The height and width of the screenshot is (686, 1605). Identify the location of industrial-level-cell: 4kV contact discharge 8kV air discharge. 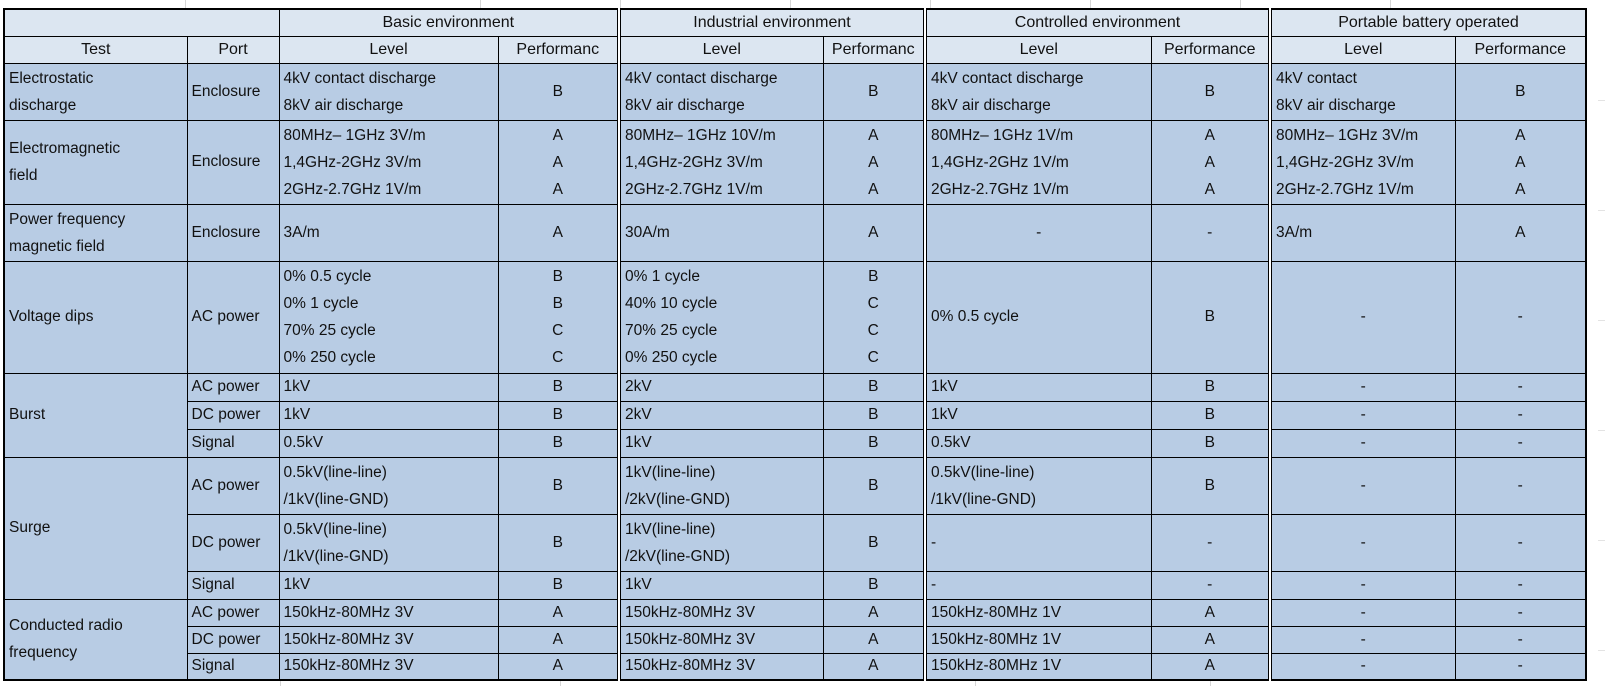
(720, 91).